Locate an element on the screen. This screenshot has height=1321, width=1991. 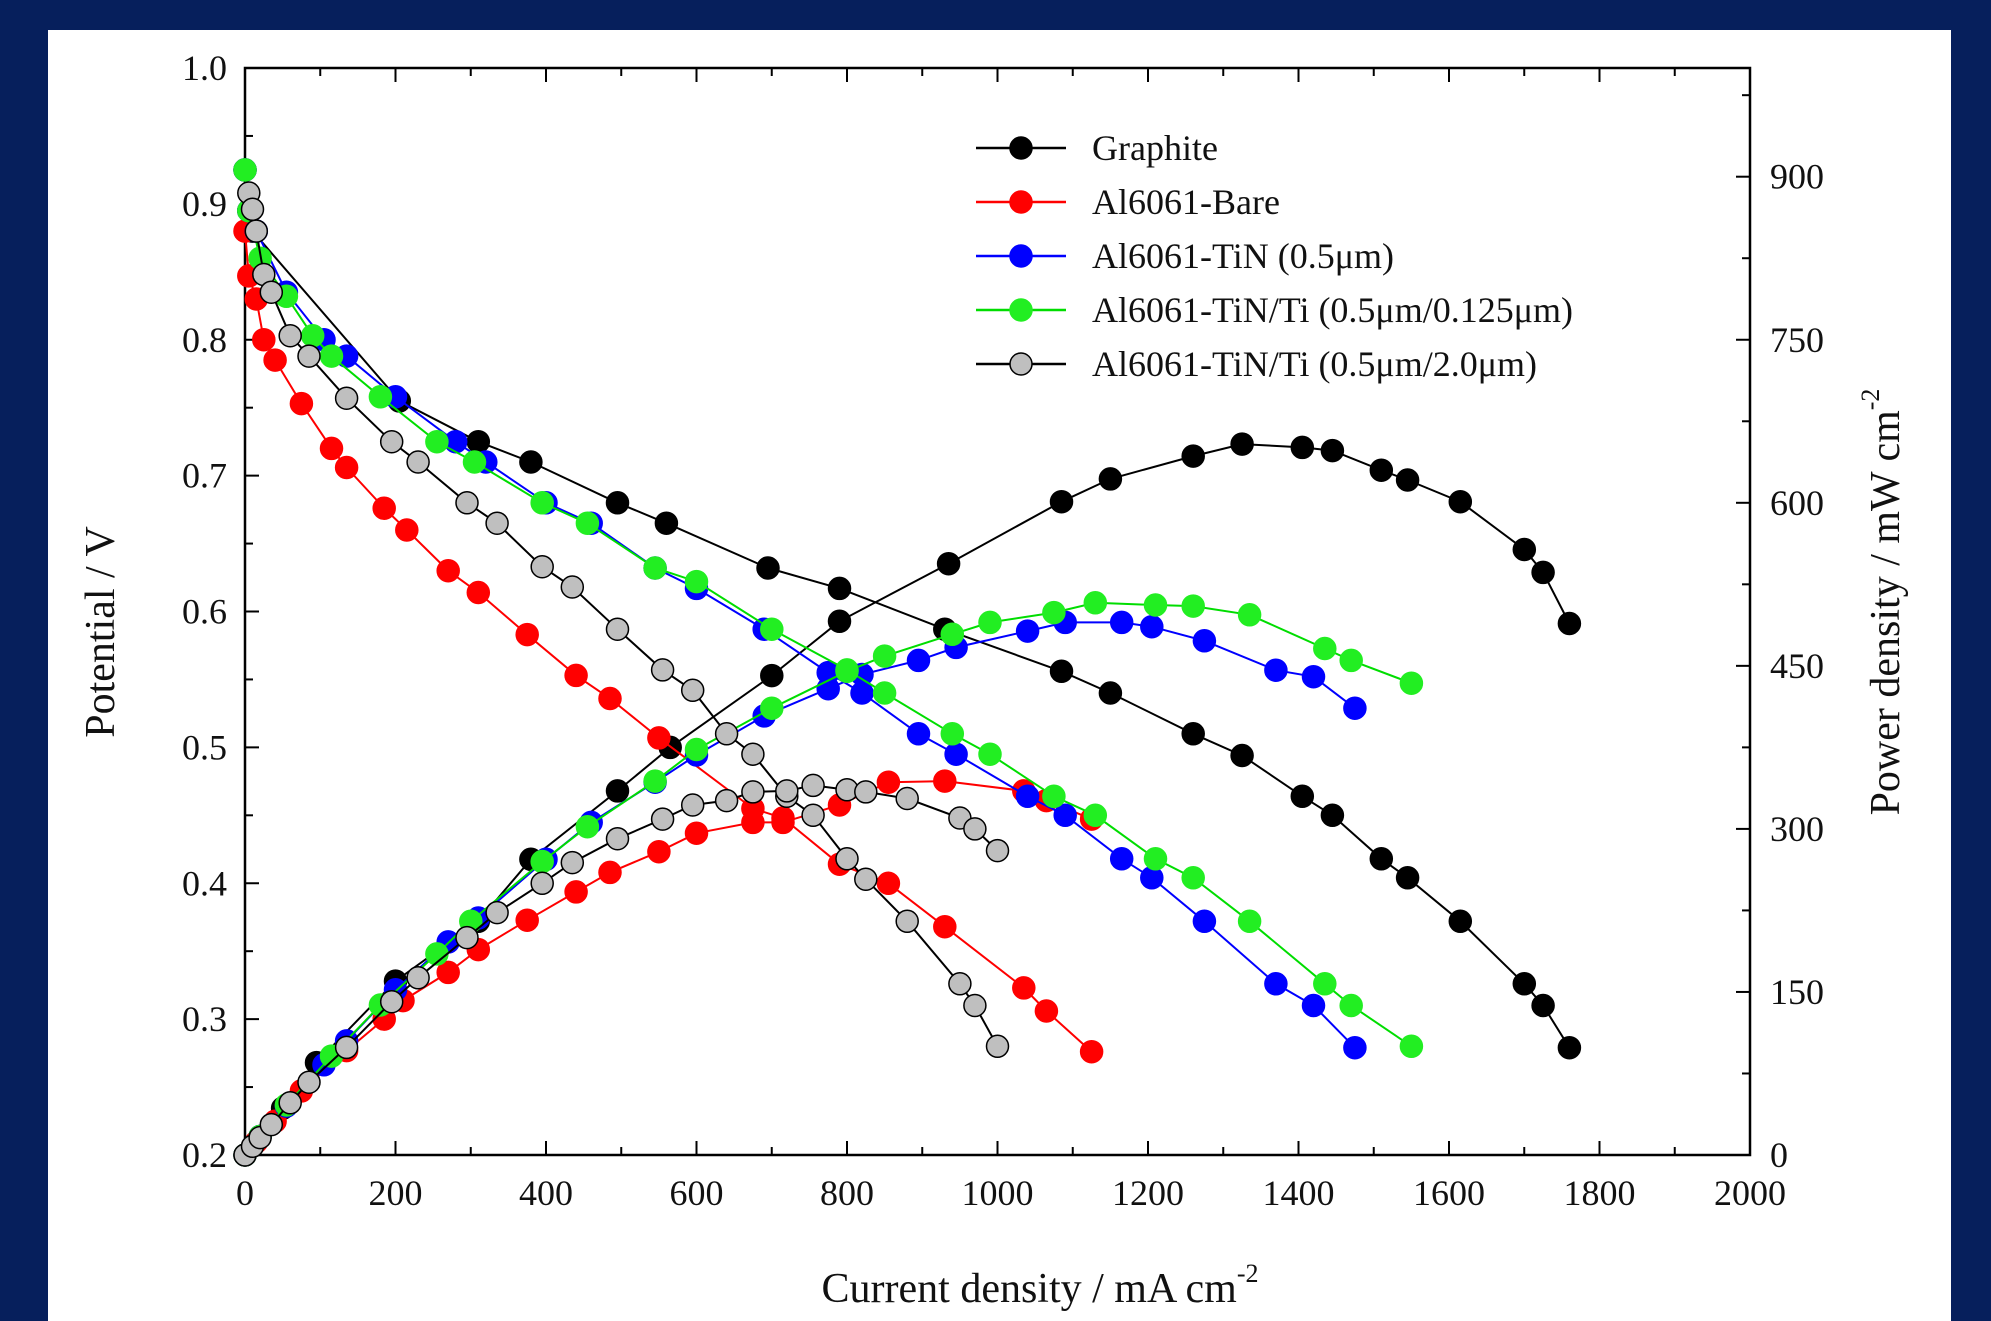
y-tick-label: 0.7 is located at coordinates (204, 476).